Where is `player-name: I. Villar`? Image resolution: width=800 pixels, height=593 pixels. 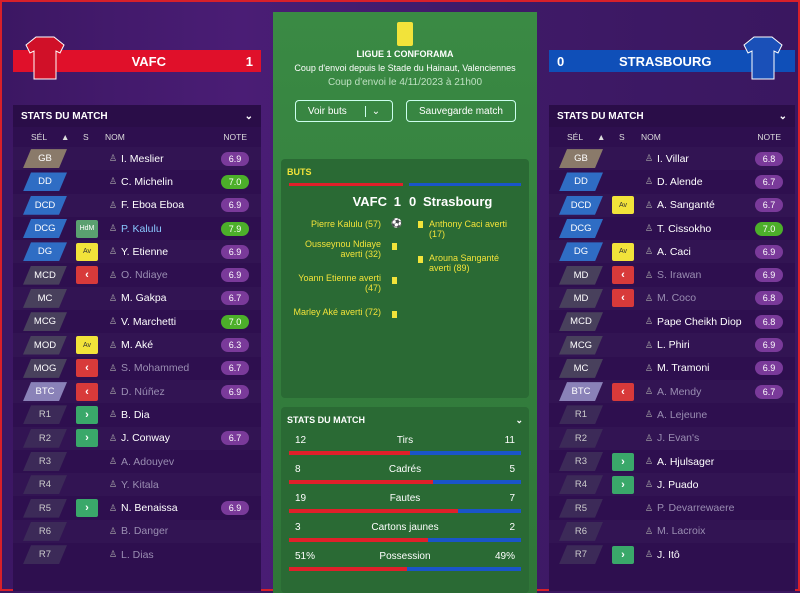
player-name: I. Villar is located at coordinates (673, 158).